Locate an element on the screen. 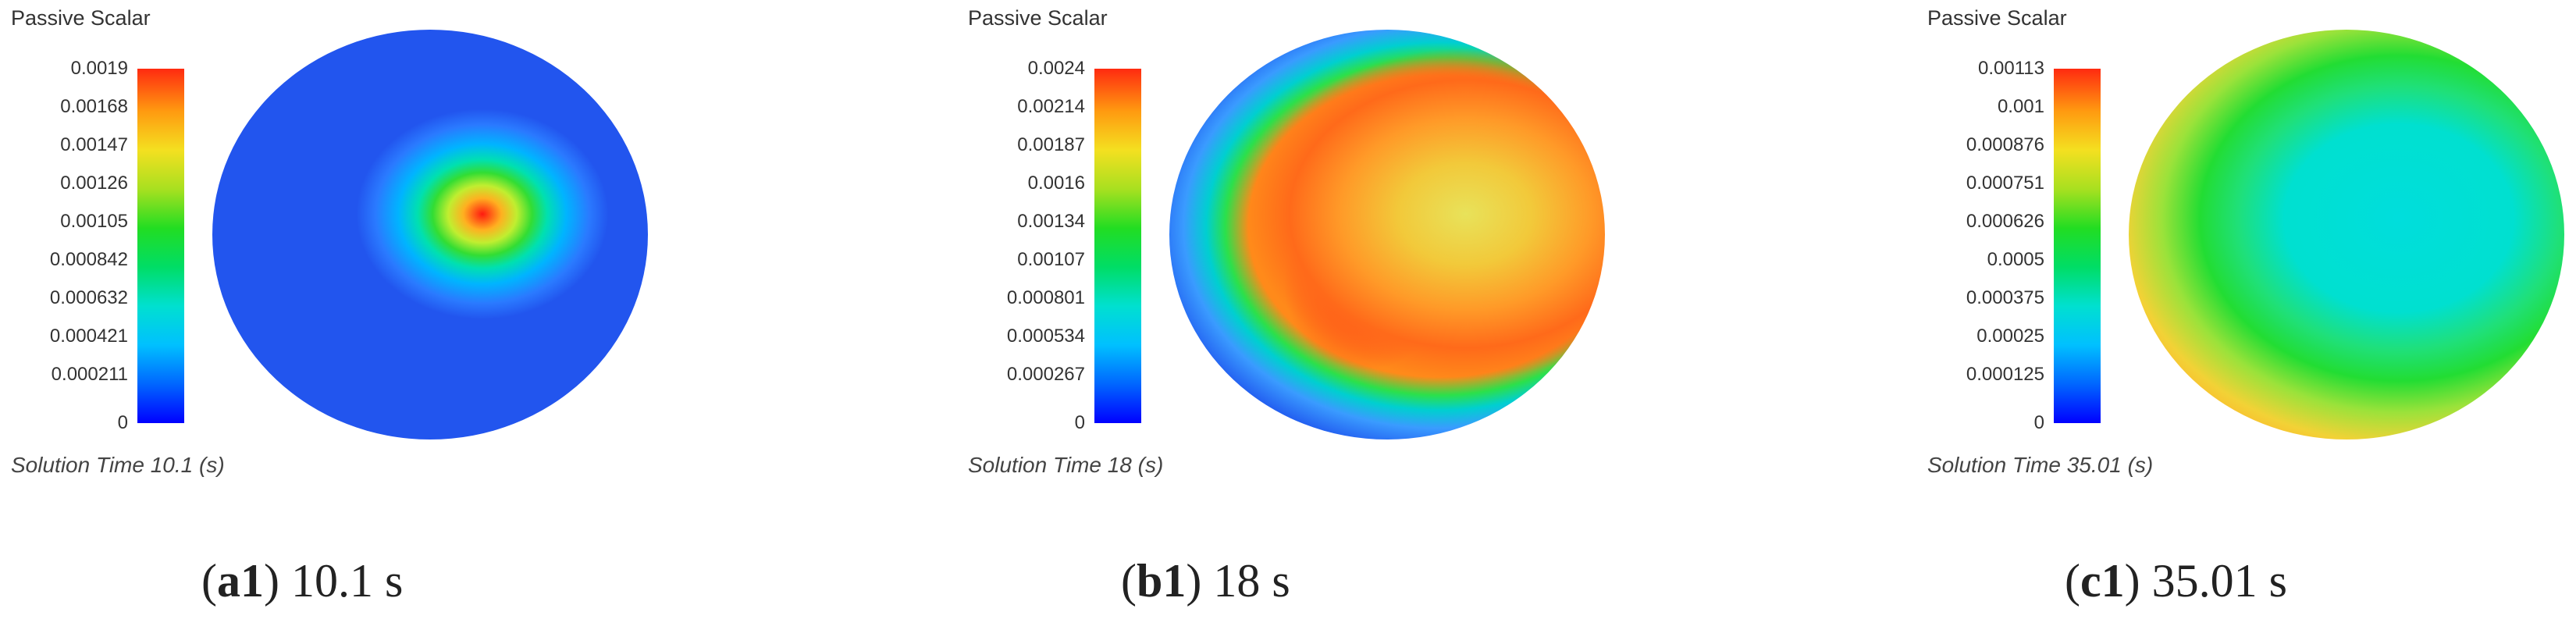  panel-caption: (c1) 35.01 s is located at coordinates (2176, 581).